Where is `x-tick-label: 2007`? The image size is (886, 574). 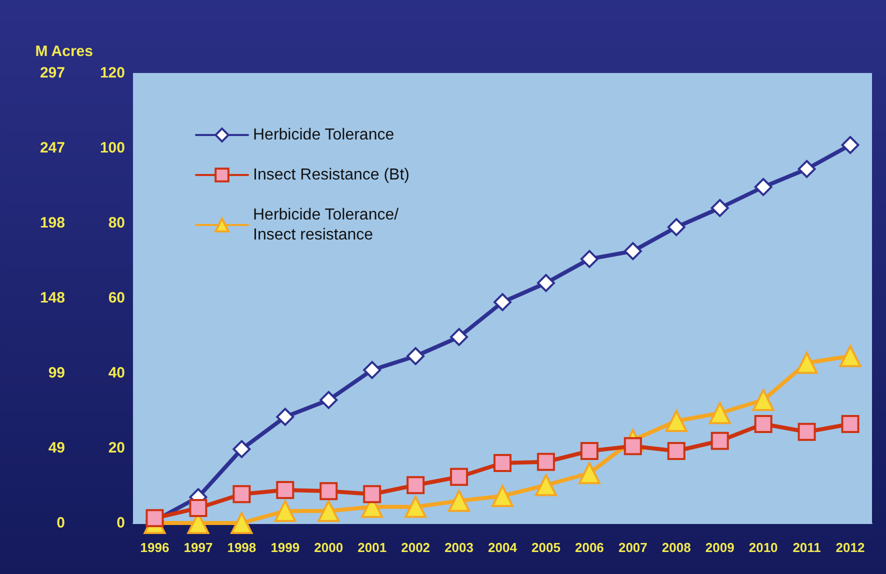 x-tick-label: 2007 is located at coordinates (633, 547).